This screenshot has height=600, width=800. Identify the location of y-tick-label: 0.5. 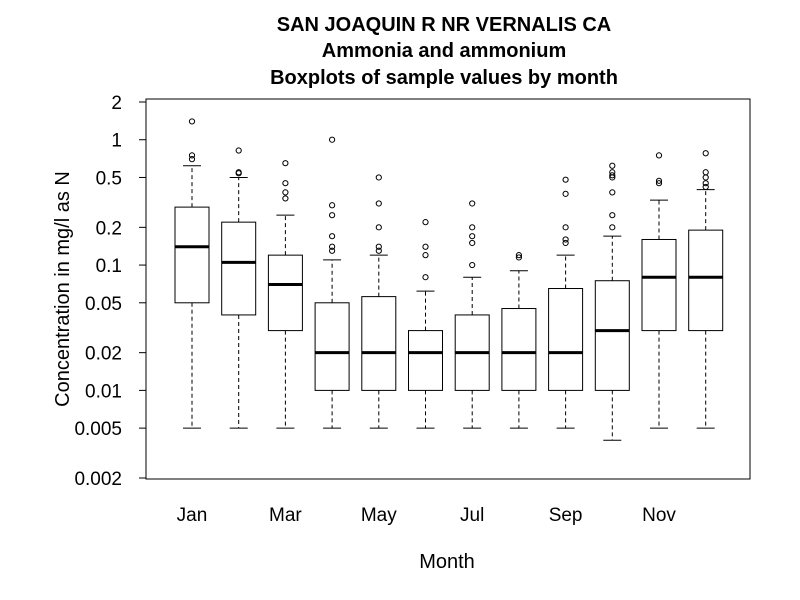
(109, 178).